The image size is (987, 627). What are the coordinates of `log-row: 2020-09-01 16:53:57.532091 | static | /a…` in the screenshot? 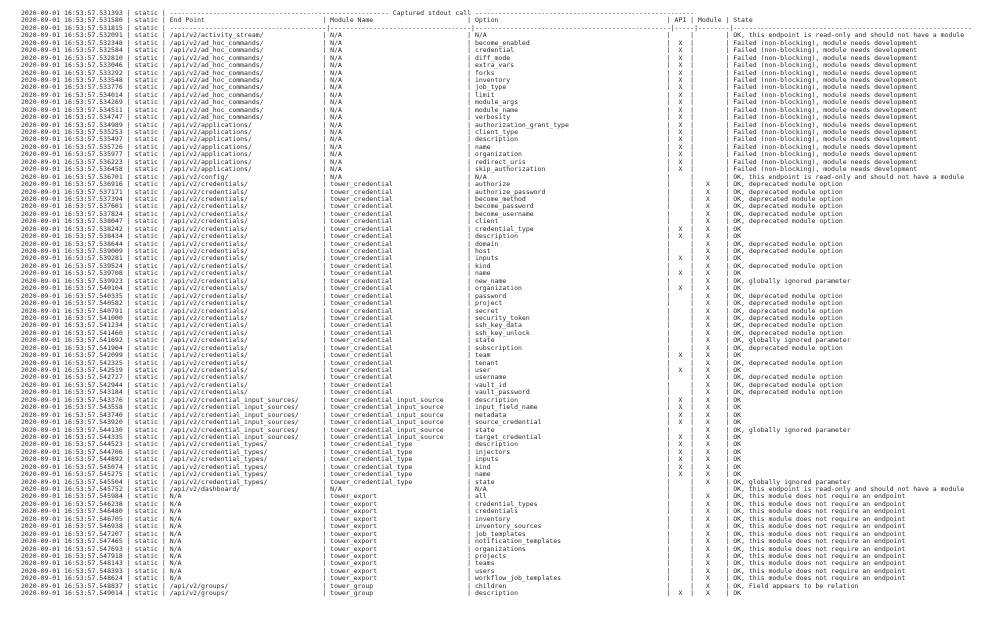 It's located at (493, 35).